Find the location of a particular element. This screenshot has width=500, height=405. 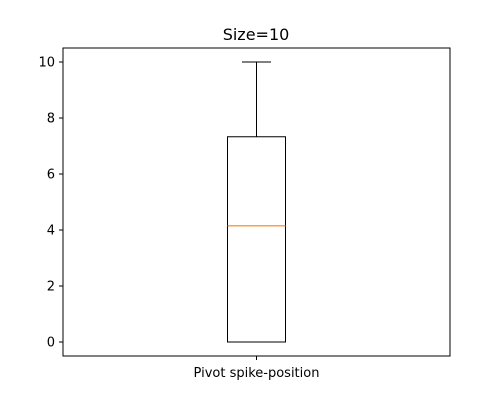

box-group is located at coordinates (256, 202).